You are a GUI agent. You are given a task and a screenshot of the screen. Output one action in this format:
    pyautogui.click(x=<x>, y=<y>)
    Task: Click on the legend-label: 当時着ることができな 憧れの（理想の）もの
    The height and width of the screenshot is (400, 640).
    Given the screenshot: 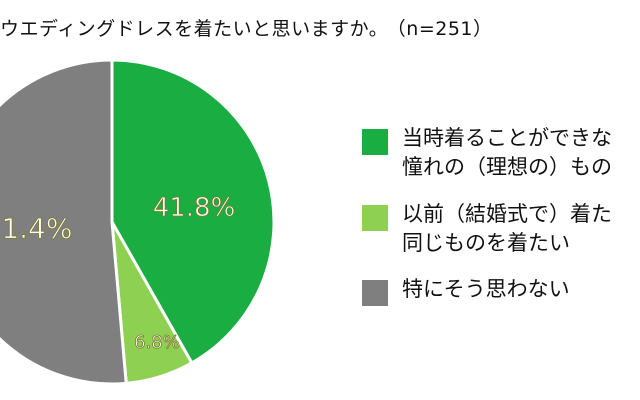 What is the action you would take?
    pyautogui.click(x=507, y=153)
    